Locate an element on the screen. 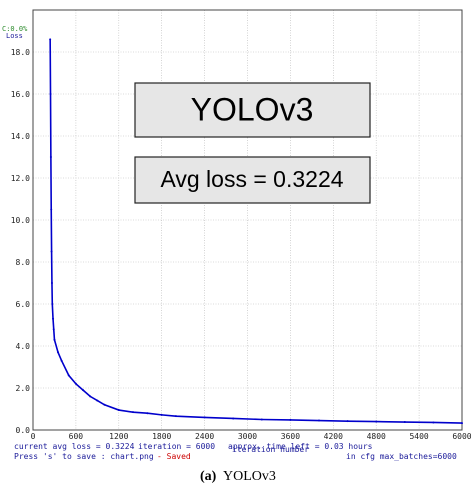 Image resolution: width=474 pixels, height=488 pixels. x-tick-label: 0 is located at coordinates (33, 436).